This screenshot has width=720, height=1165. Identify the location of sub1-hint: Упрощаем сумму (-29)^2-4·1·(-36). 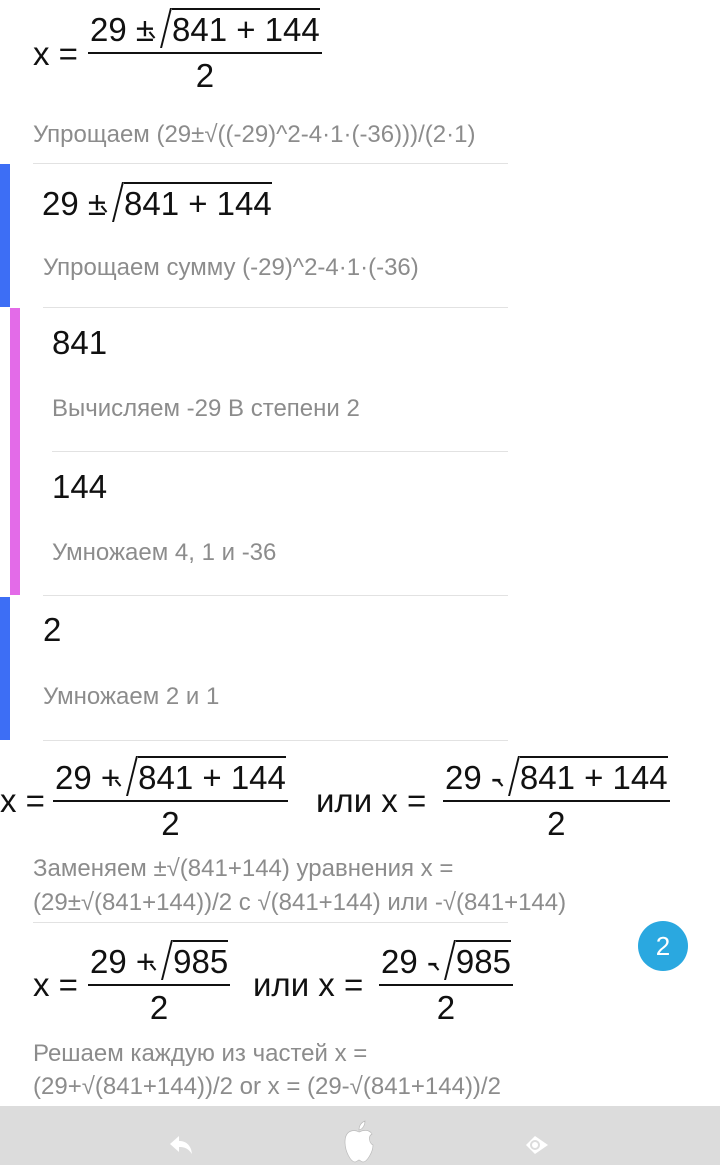
(231, 267).